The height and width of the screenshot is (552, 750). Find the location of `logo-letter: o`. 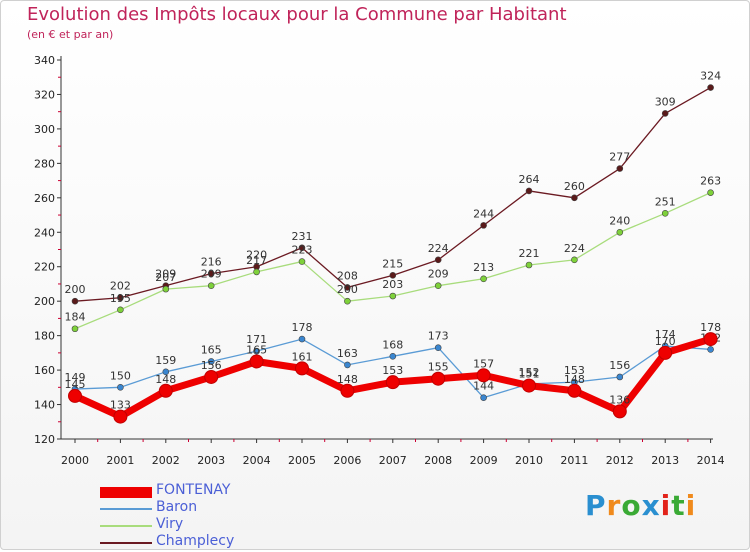

logo-letter: o is located at coordinates (631, 505).